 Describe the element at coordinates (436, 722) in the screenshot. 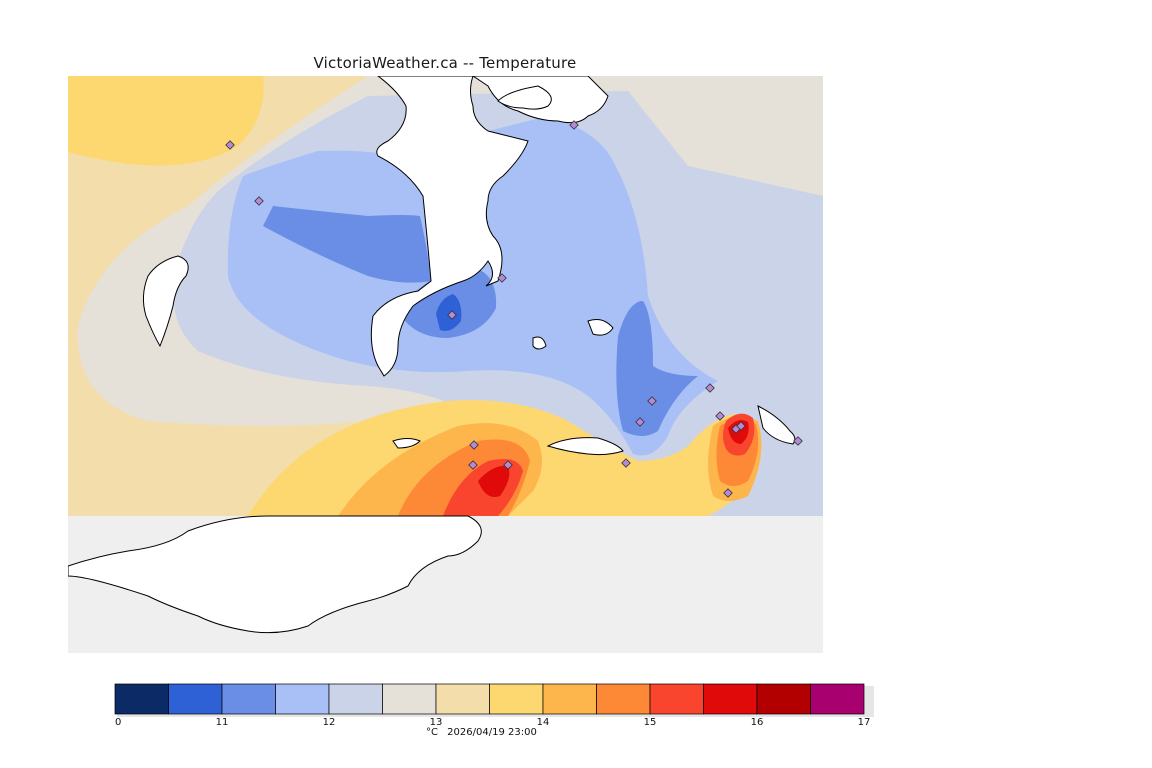

I see `colorbar-tick-label: 13` at that location.